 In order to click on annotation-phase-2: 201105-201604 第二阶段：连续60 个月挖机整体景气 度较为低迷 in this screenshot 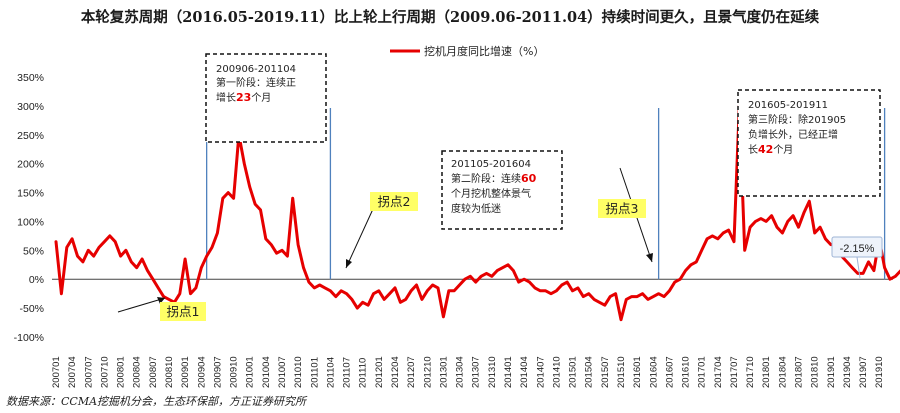, I will do `click(502, 190)`.